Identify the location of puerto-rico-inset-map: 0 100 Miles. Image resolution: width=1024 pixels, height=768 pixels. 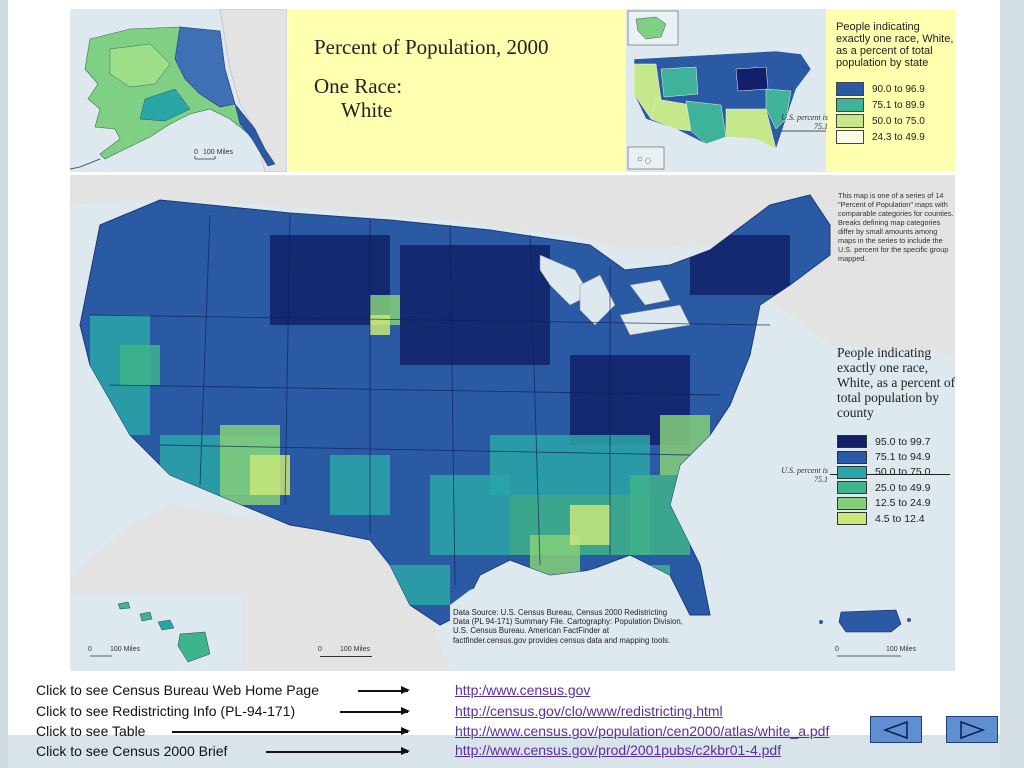
(868, 632).